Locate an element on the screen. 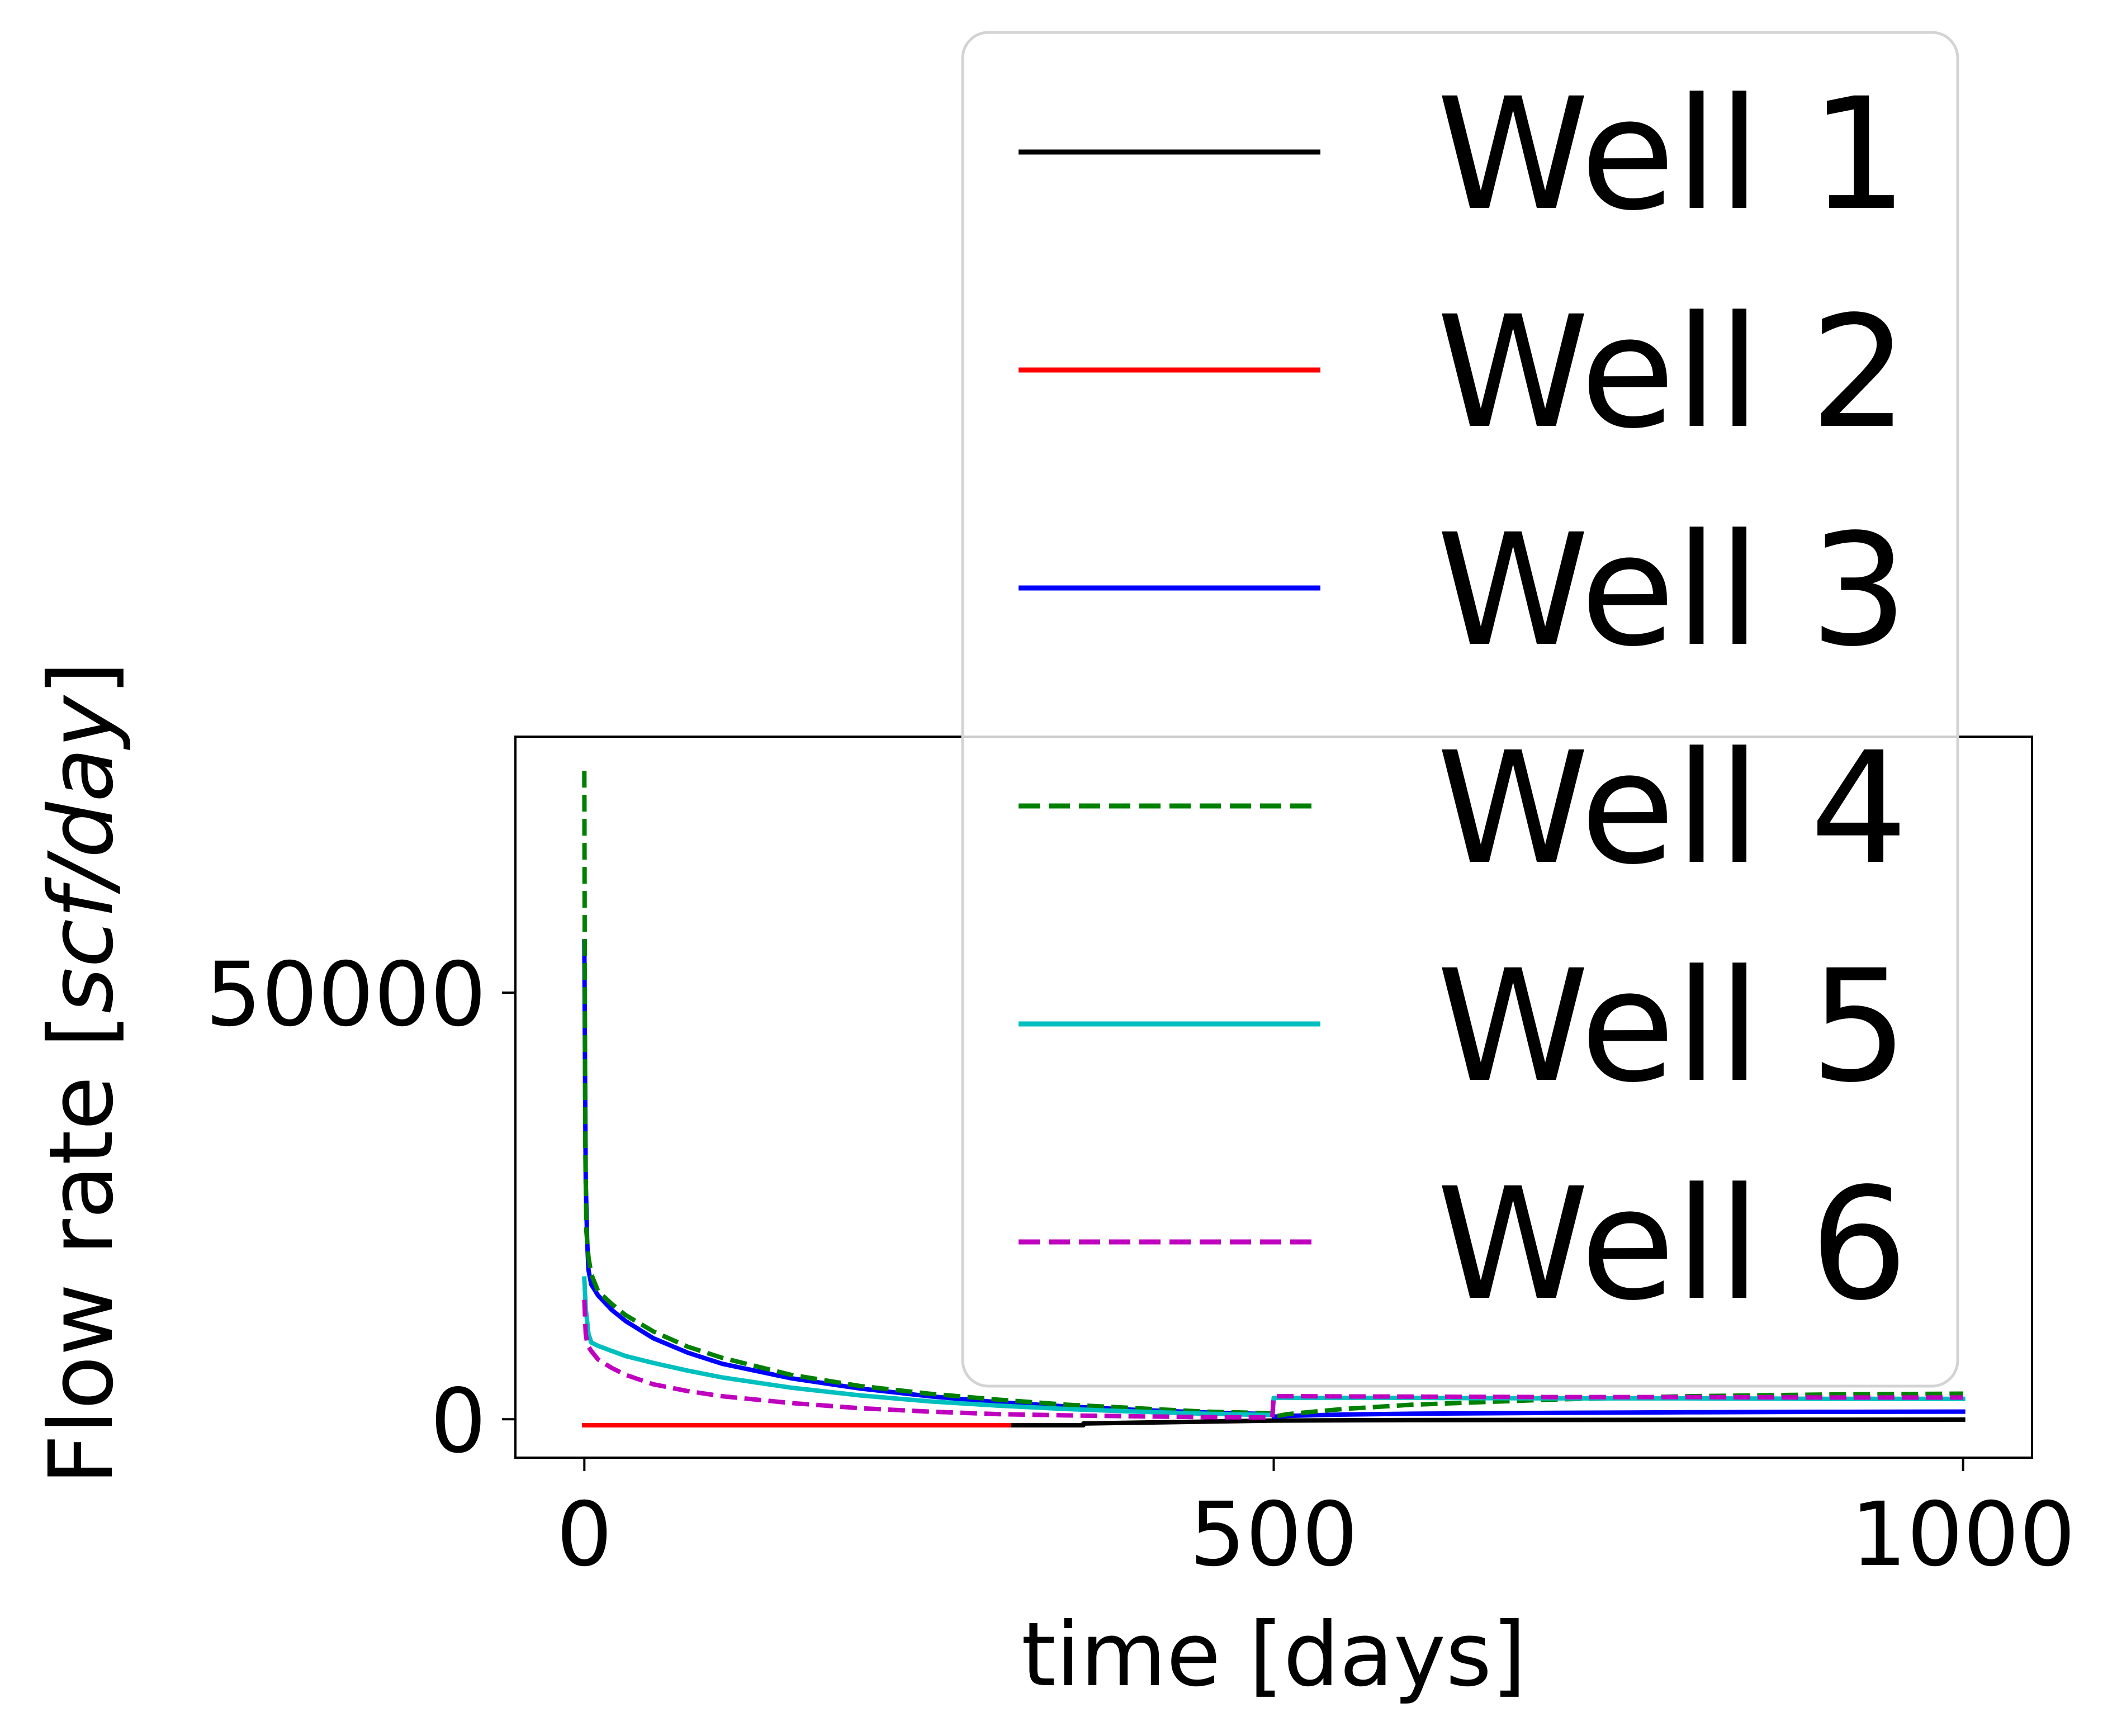 This screenshot has height=1736, width=2117. y-axis-label-suffix: ] is located at coordinates (81, 678).